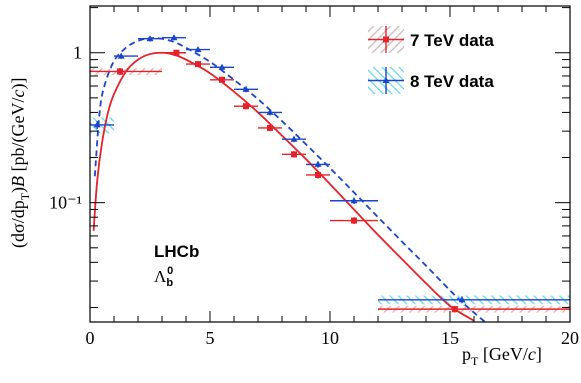 The height and width of the screenshot is (383, 581). Describe the element at coordinates (330, 338) in the screenshot. I see `x-tick-label: 10` at that location.